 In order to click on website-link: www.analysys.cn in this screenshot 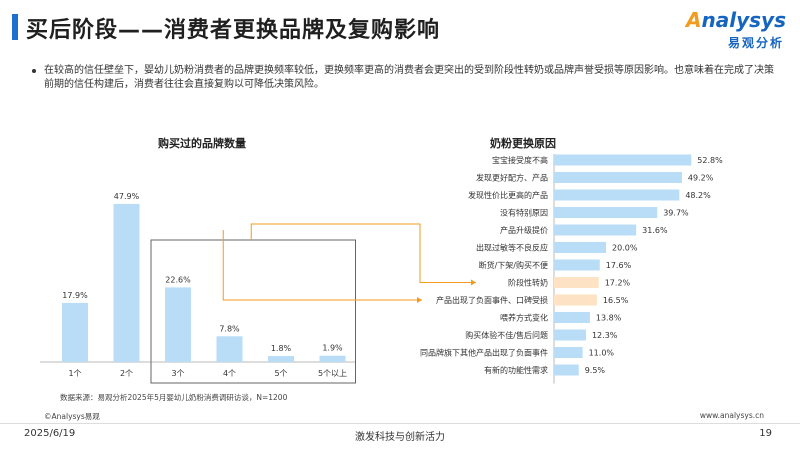, I will do `click(731, 415)`.